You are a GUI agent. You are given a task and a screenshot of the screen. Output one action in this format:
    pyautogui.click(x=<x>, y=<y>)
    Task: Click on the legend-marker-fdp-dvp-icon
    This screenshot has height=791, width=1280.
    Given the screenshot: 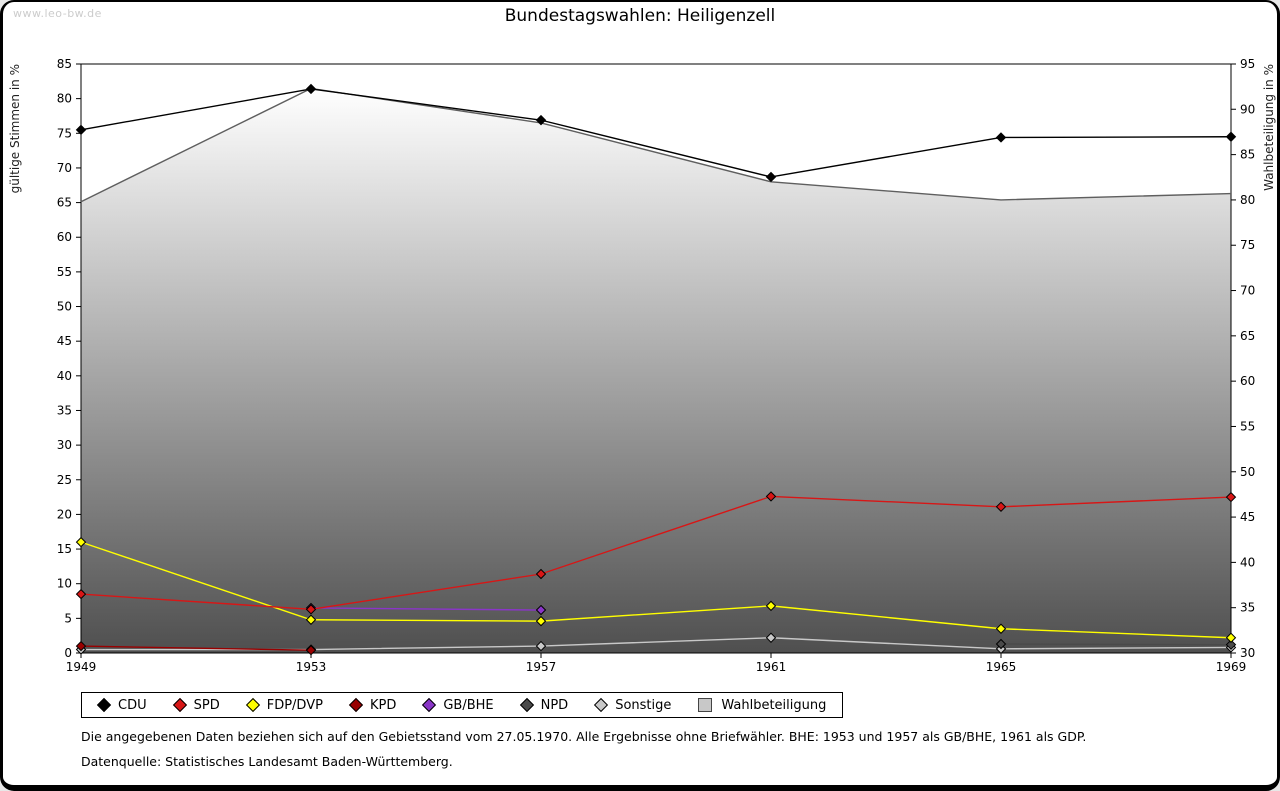 What is the action you would take?
    pyautogui.click(x=252, y=705)
    